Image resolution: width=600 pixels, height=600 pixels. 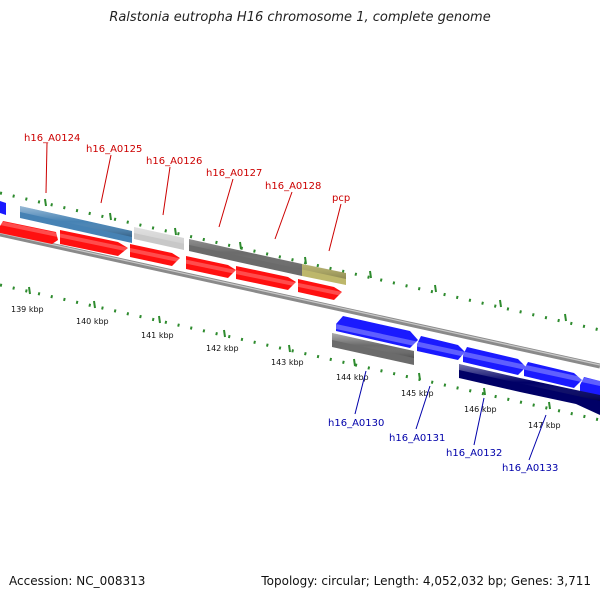 I want to click on gene-track-red, so click(x=171, y=260).